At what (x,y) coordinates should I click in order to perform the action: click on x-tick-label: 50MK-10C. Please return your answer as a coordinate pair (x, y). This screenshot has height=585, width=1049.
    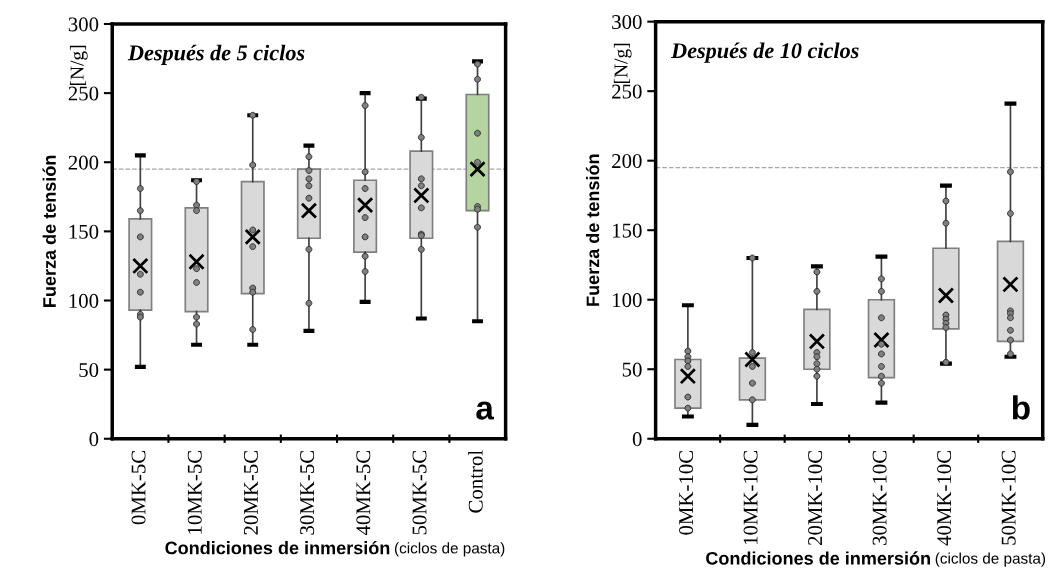
    Looking at the image, I should click on (1008, 498).